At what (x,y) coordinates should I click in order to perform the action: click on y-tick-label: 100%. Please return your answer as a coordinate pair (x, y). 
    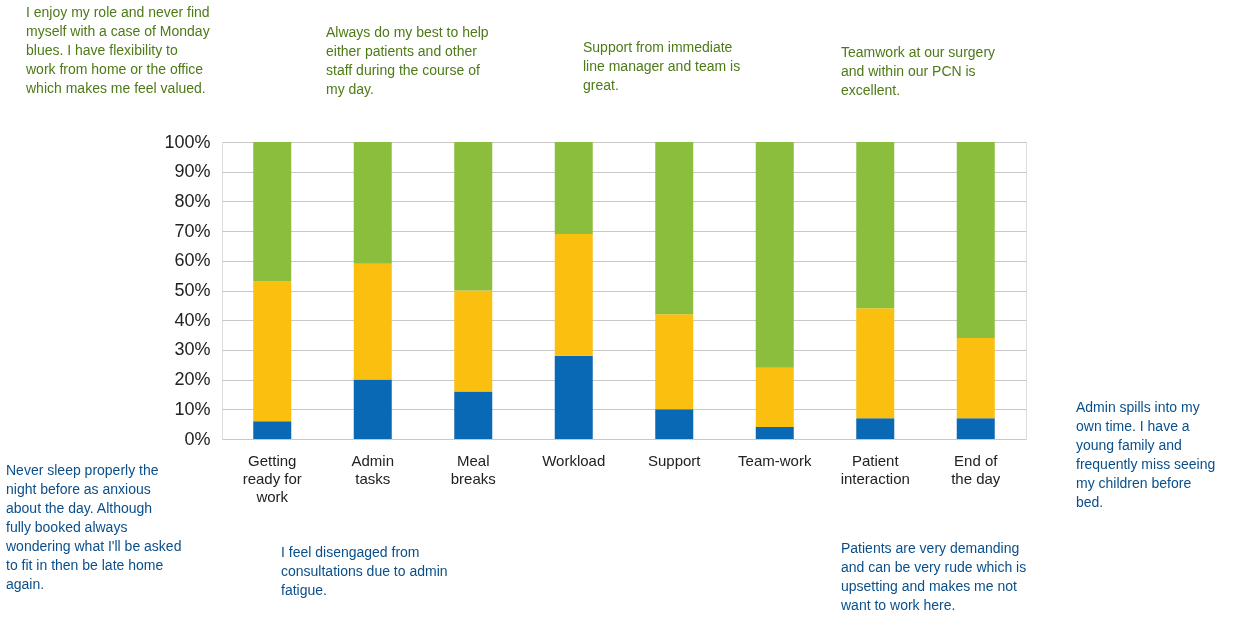
    Looking at the image, I should click on (187, 141).